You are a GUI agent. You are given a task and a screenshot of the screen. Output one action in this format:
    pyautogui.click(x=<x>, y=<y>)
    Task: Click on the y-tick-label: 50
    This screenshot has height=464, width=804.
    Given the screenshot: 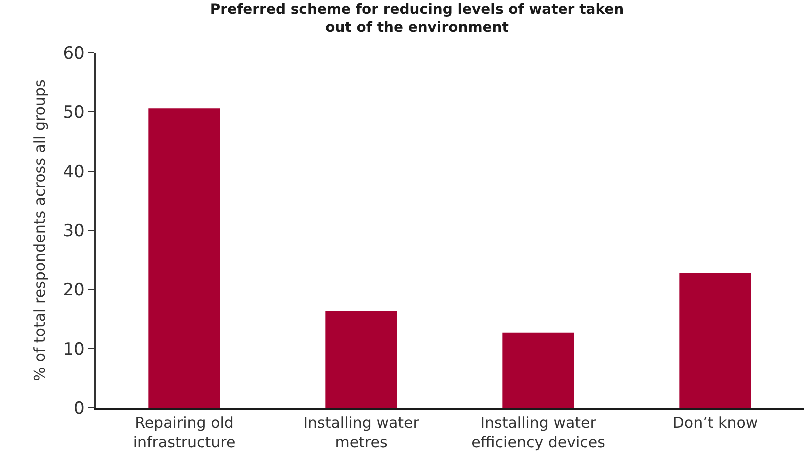 What is the action you would take?
    pyautogui.click(x=74, y=113)
    